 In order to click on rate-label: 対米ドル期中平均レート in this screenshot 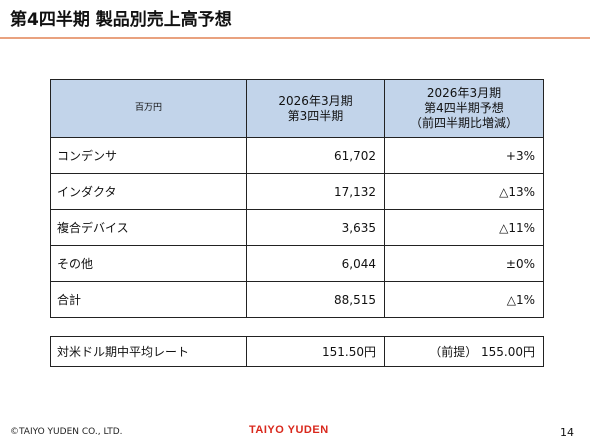, I will do `click(148, 351)`.